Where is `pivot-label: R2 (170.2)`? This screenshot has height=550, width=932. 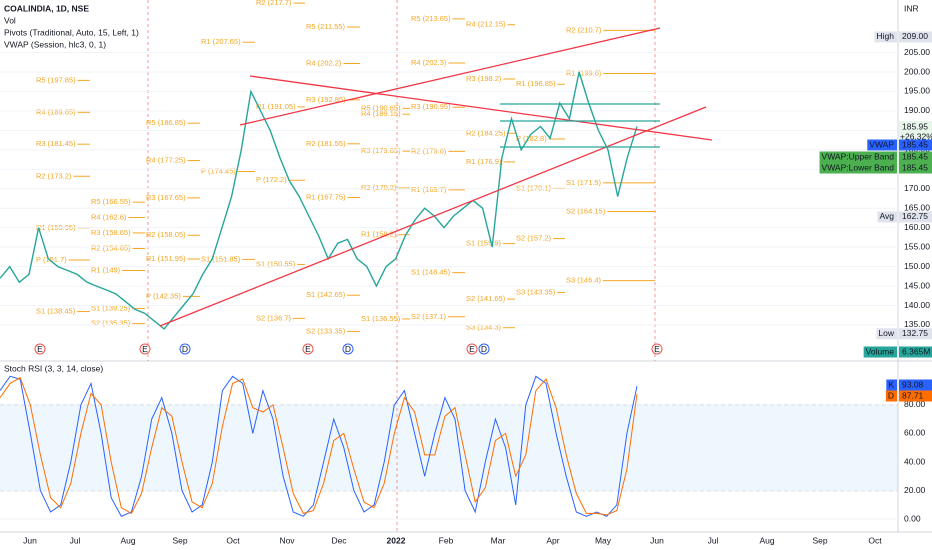 pivot-label: R2 (170.2) is located at coordinates (379, 187).